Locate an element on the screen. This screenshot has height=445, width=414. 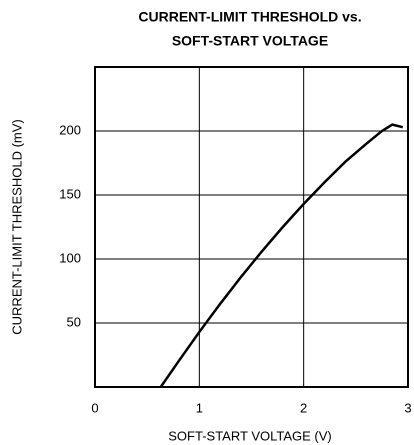
x-axis-label: SOFT-START VOLTAGE (V) is located at coordinates (249, 435).